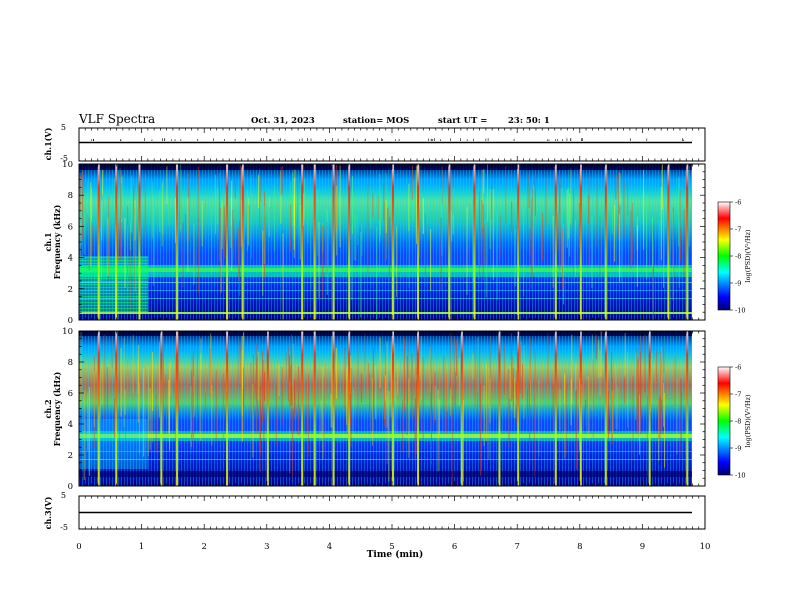  I want to click on colorbar-tick-label: -9, so click(738, 449).